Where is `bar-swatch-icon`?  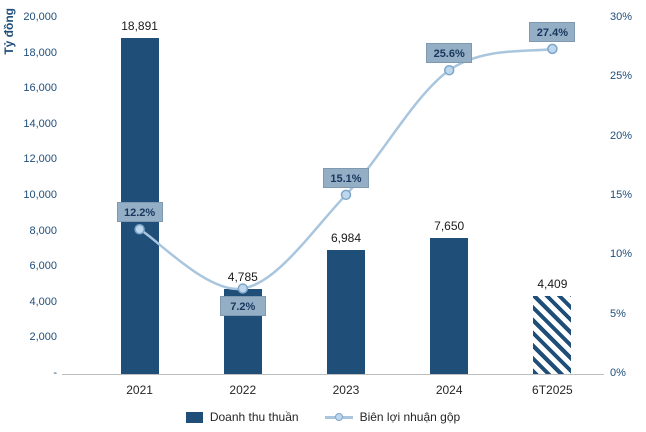 bar-swatch-icon is located at coordinates (194, 417).